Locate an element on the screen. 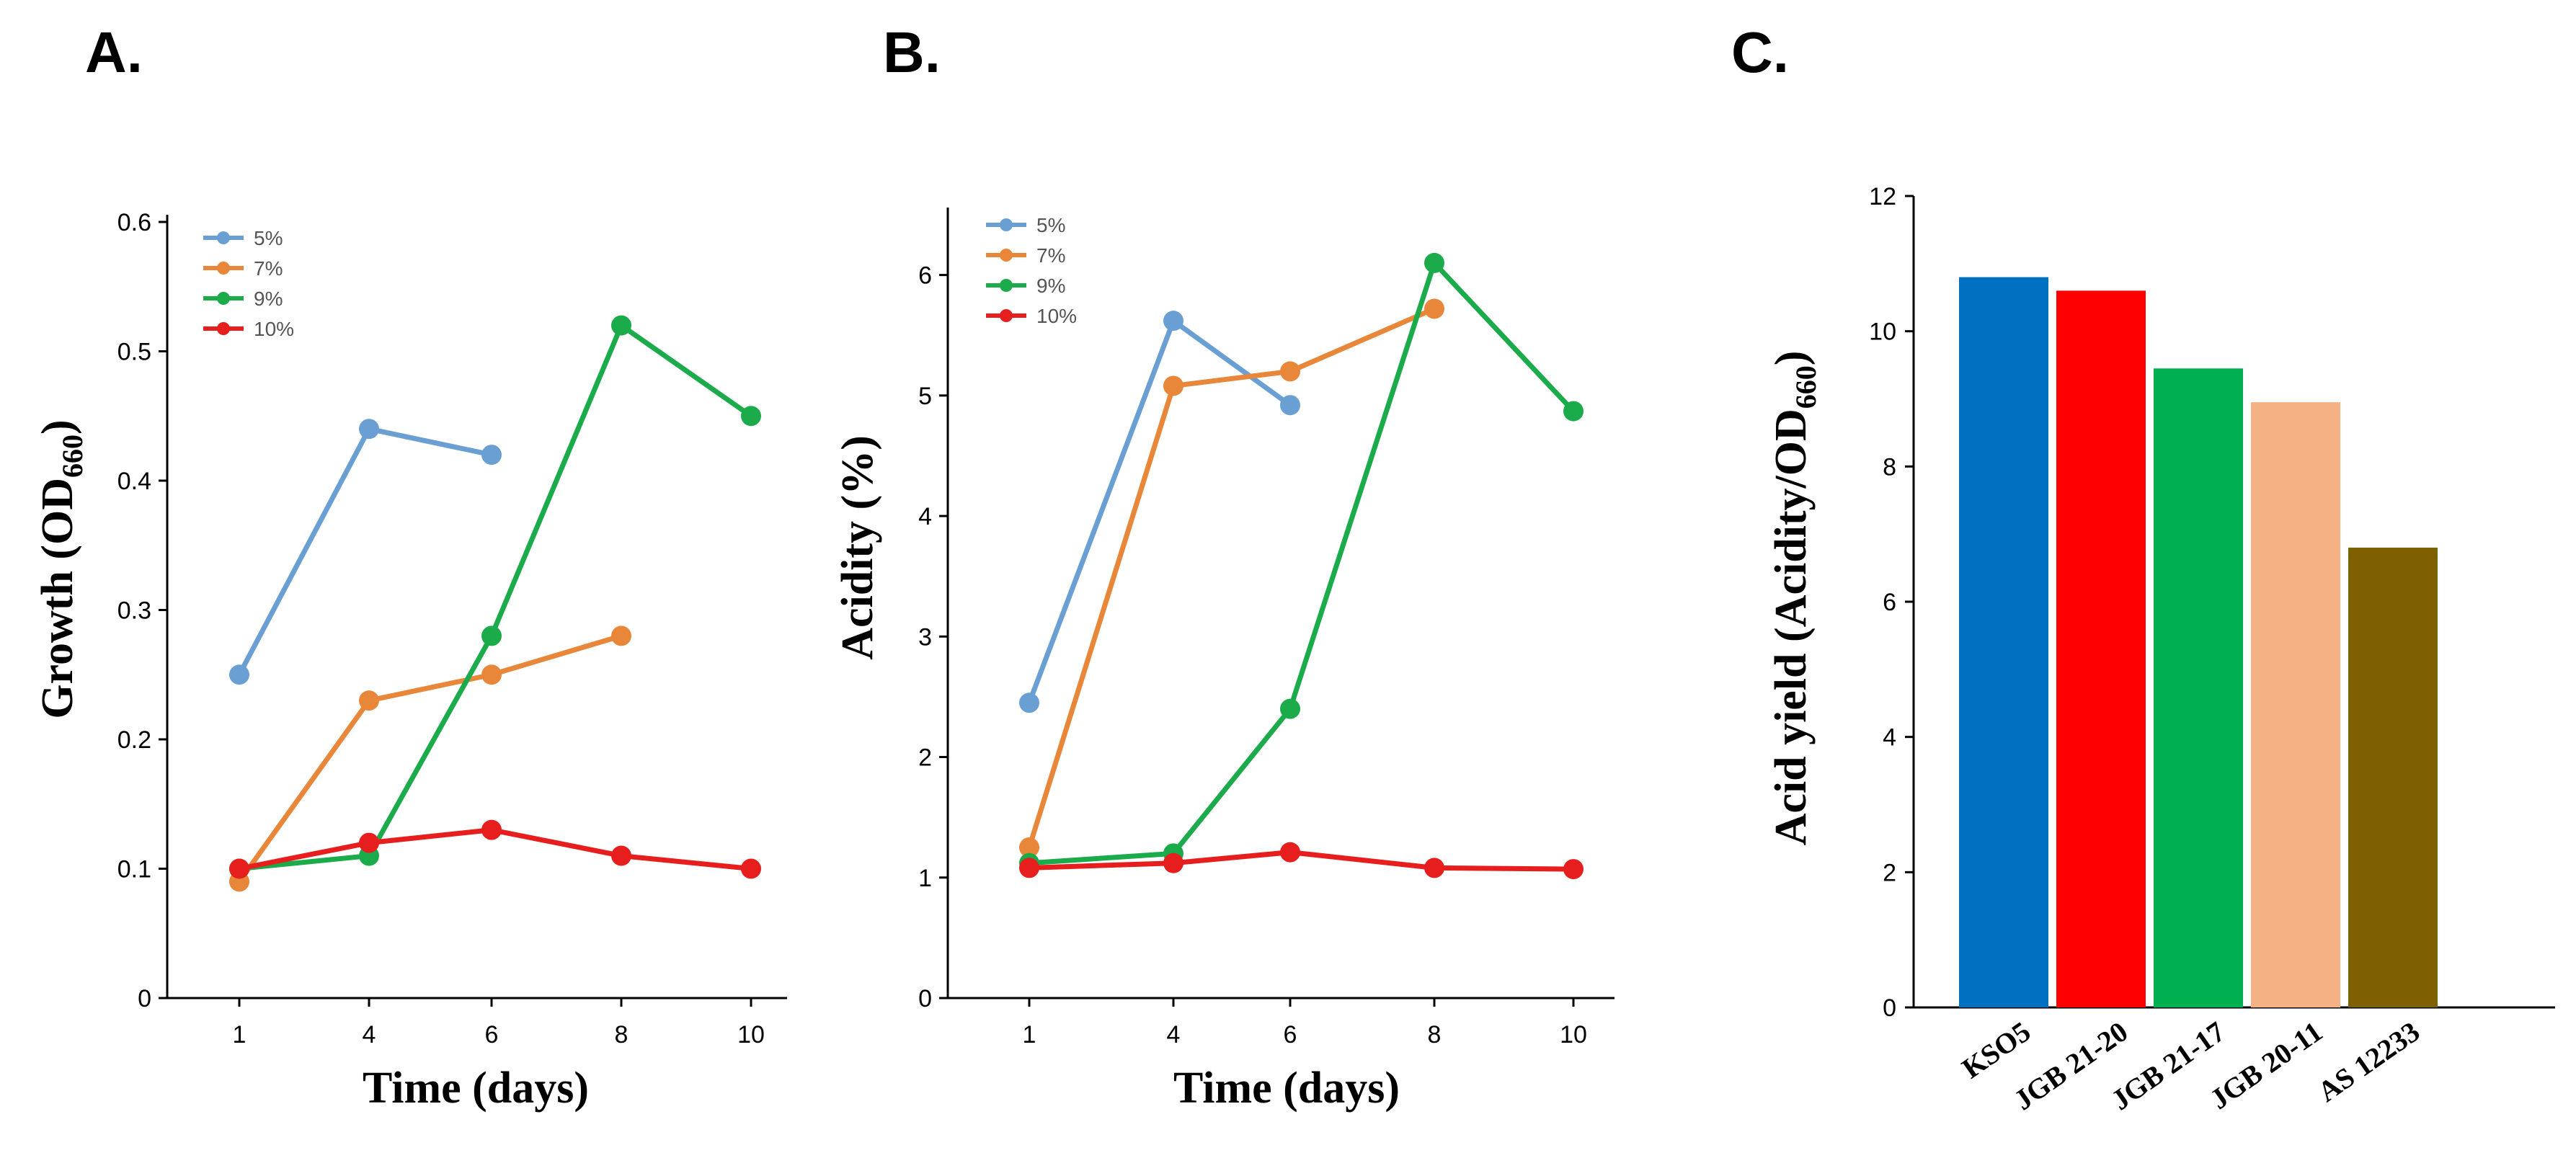 The image size is (2576, 1171). acid-yield-y-title-end: ) is located at coordinates (1791, 358).